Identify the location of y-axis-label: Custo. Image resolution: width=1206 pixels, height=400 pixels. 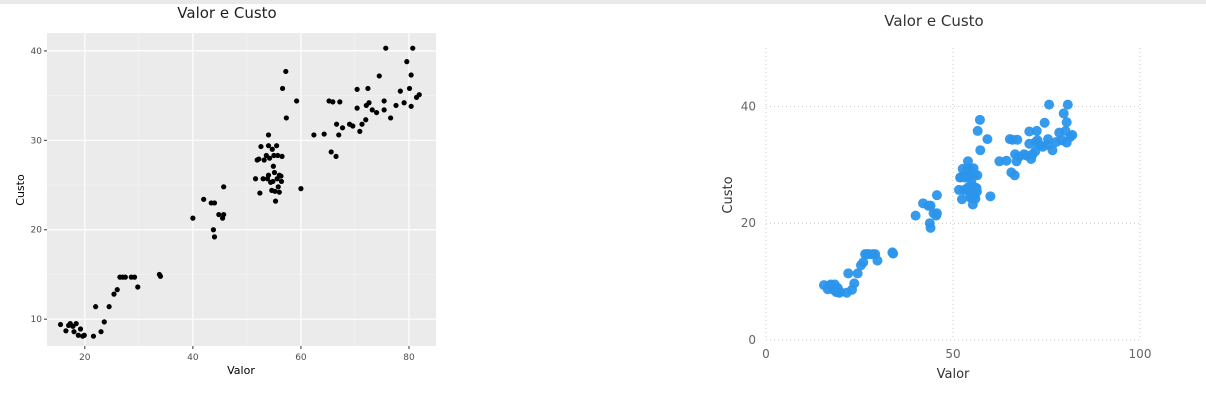
(728, 194).